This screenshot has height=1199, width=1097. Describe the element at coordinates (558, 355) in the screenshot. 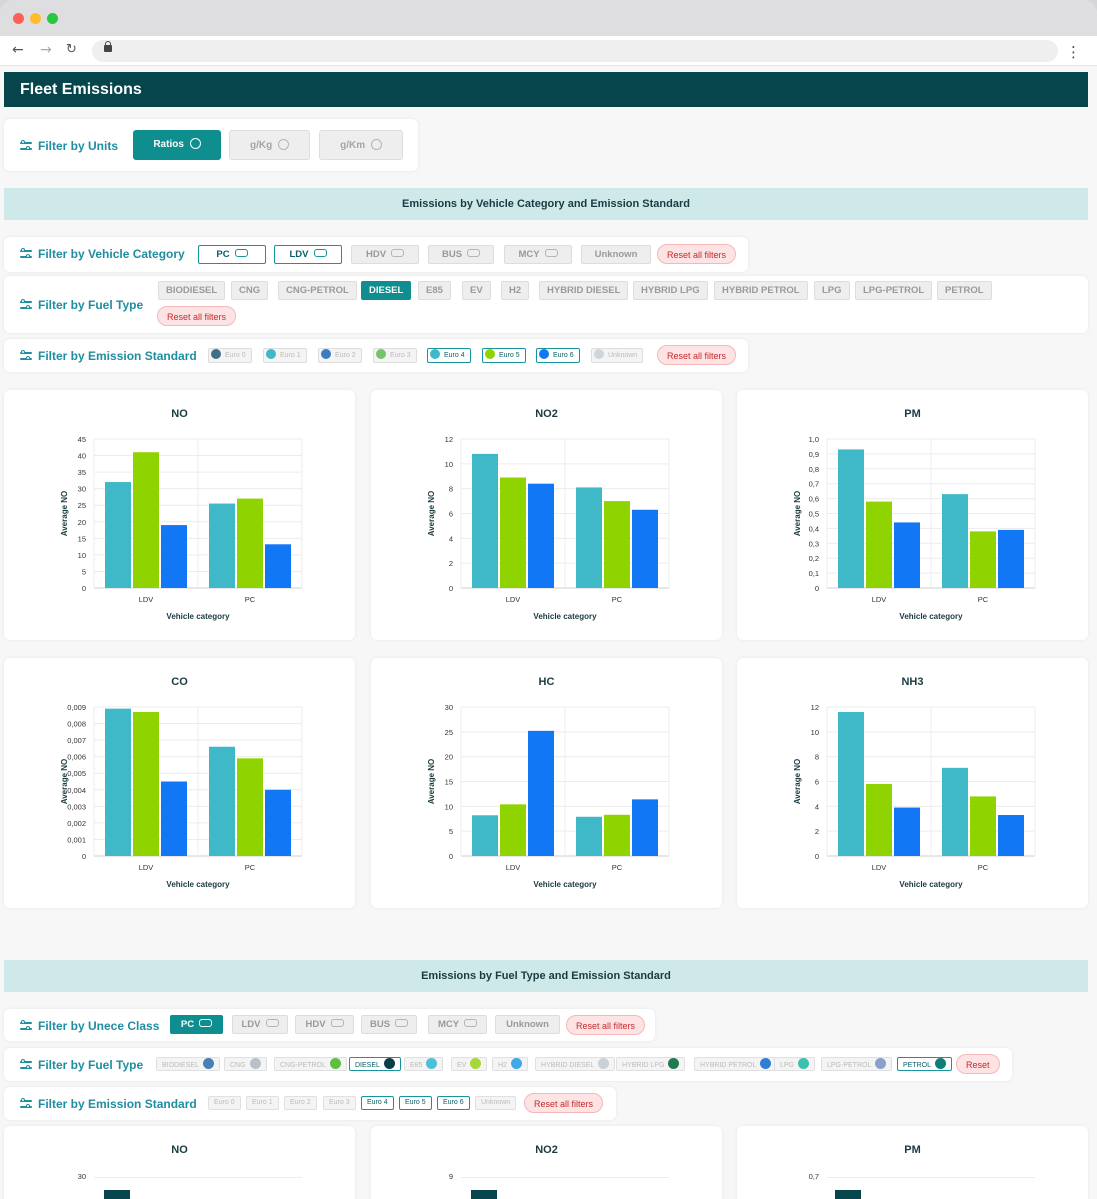

I see `emission-pill-euro-6: Euro 6` at that location.